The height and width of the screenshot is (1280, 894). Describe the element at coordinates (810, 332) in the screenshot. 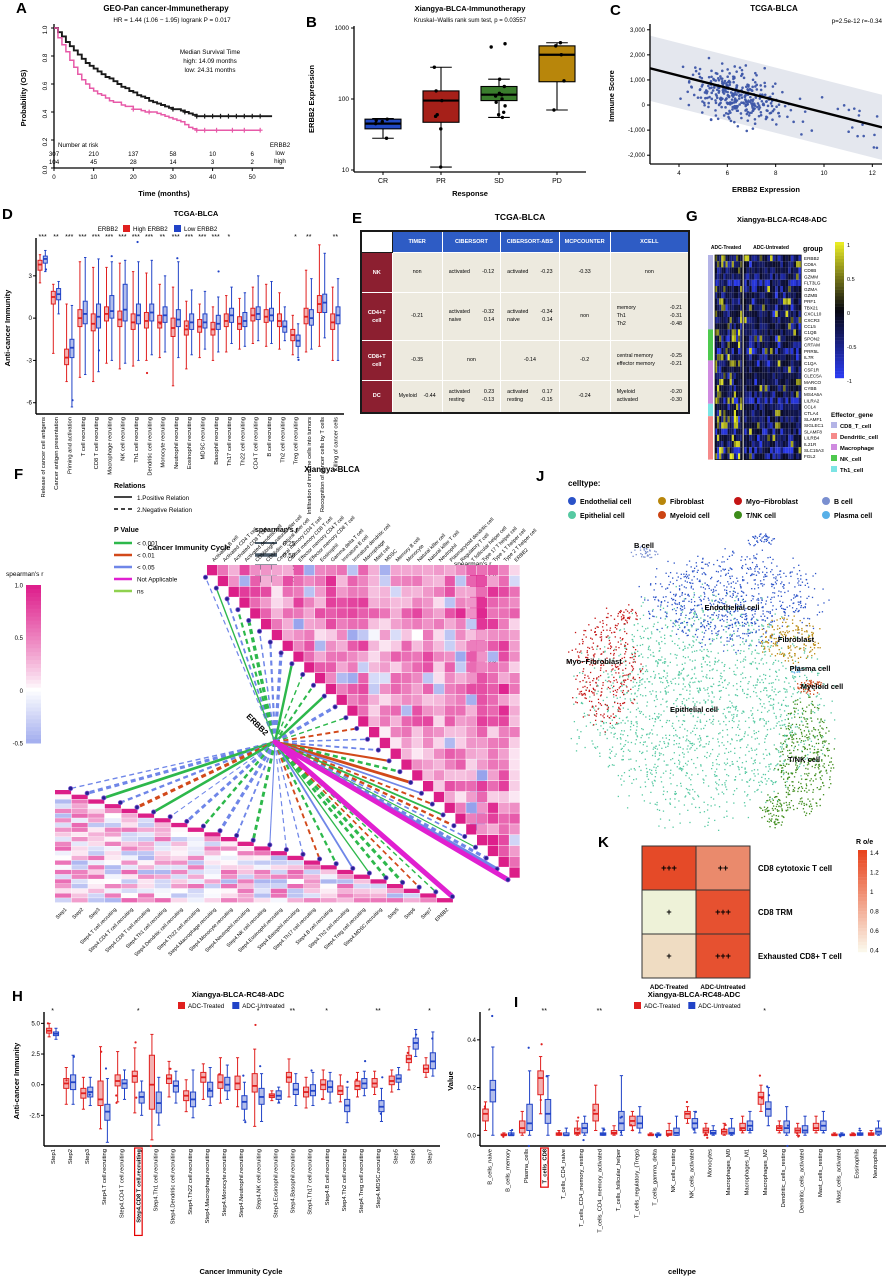

I see `gene-label: C1QB` at that location.